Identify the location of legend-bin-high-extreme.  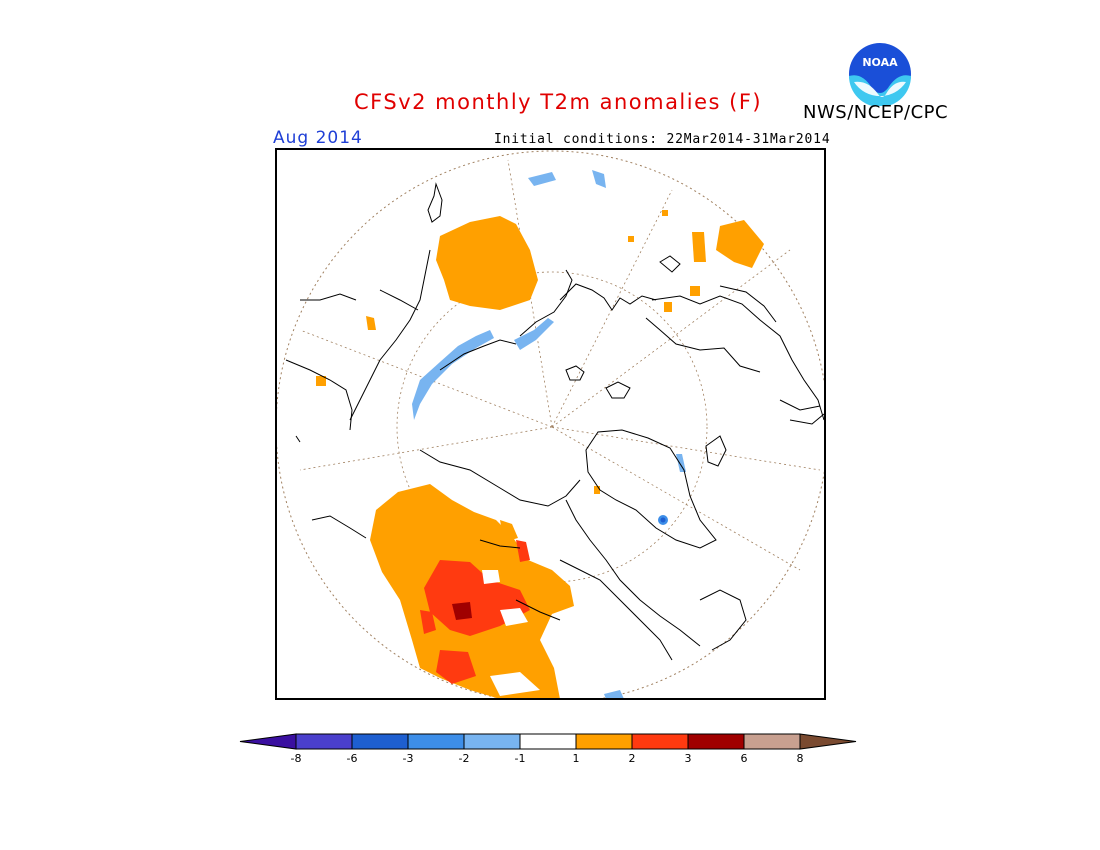
(828, 741).